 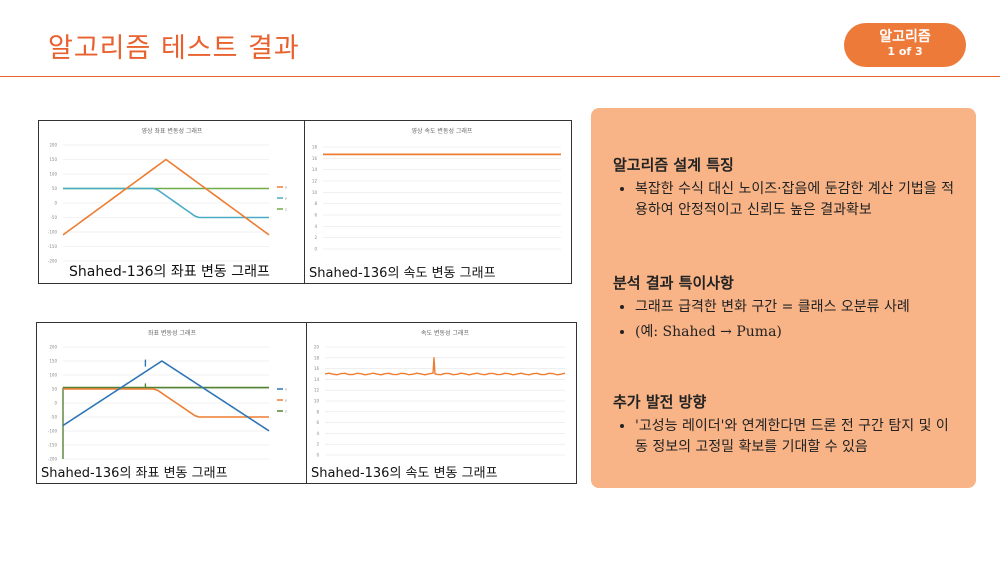 I want to click on chart-title: 영상 속도 변동성 그래프, so click(x=442, y=131).